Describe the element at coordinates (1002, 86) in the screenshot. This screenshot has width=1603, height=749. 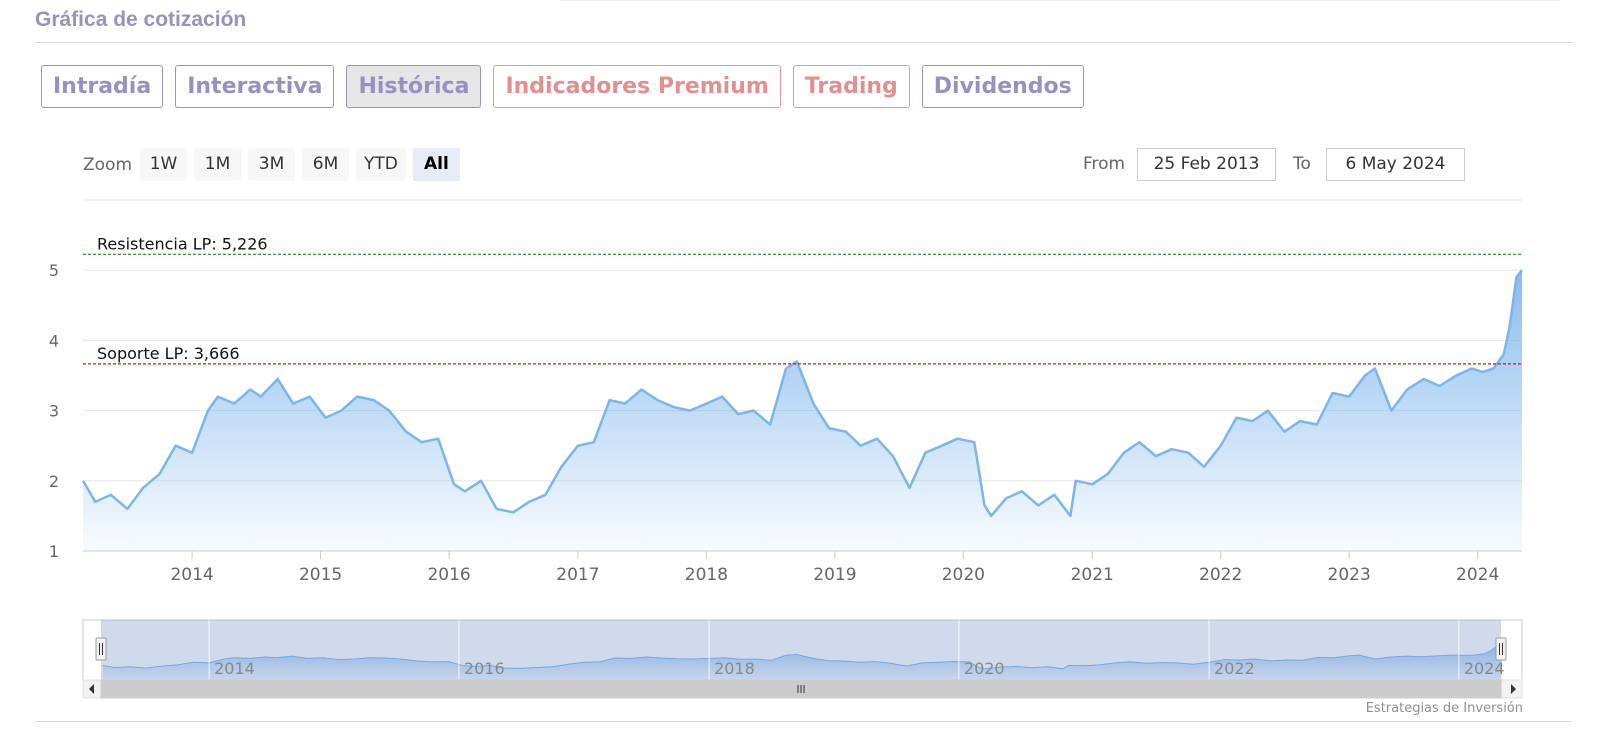
I see `tab-dividendos: Dividendos` at that location.